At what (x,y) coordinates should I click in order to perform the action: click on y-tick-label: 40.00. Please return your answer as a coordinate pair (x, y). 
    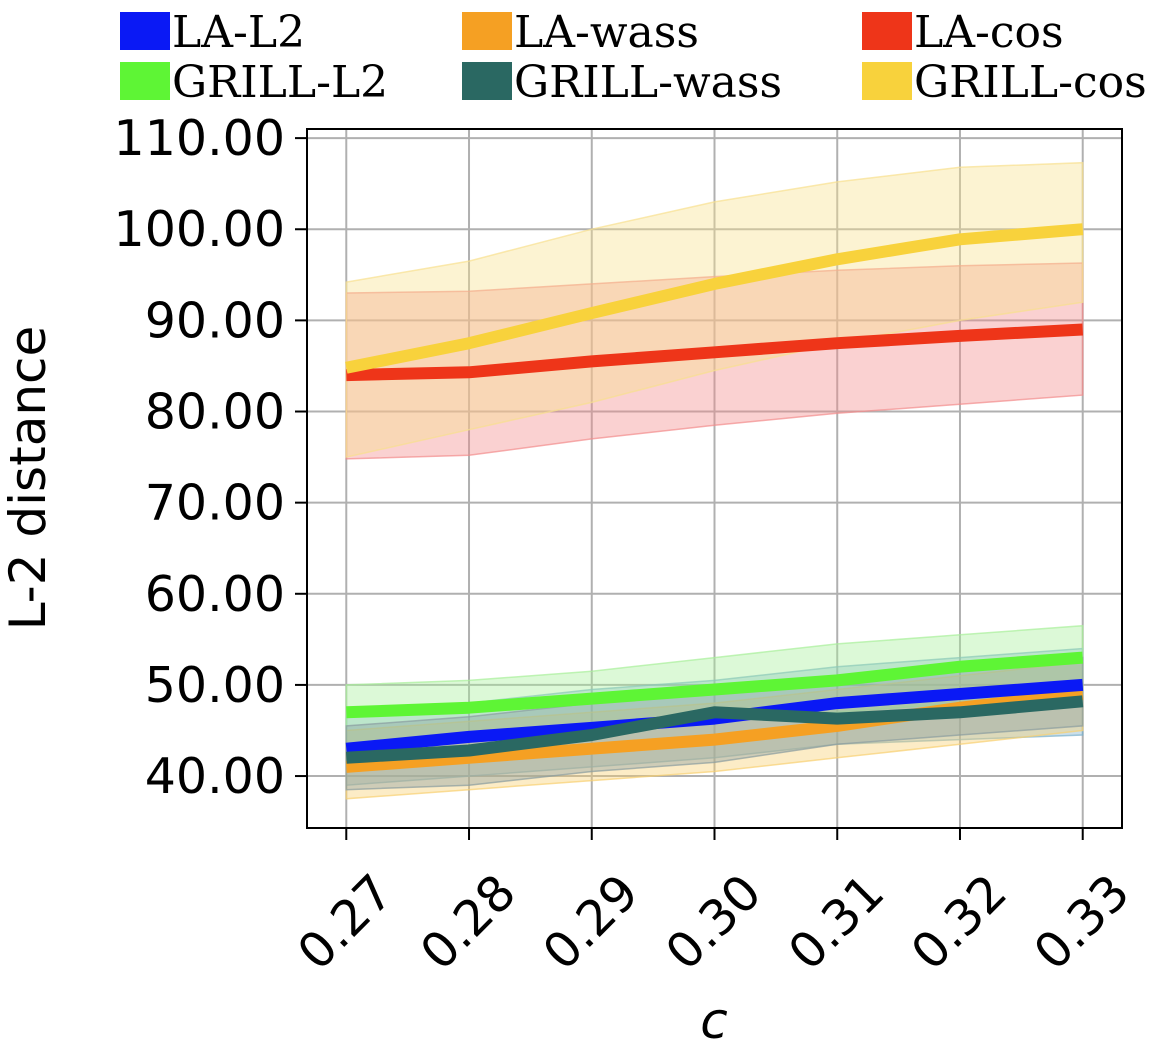
    Looking at the image, I should click on (215, 776).